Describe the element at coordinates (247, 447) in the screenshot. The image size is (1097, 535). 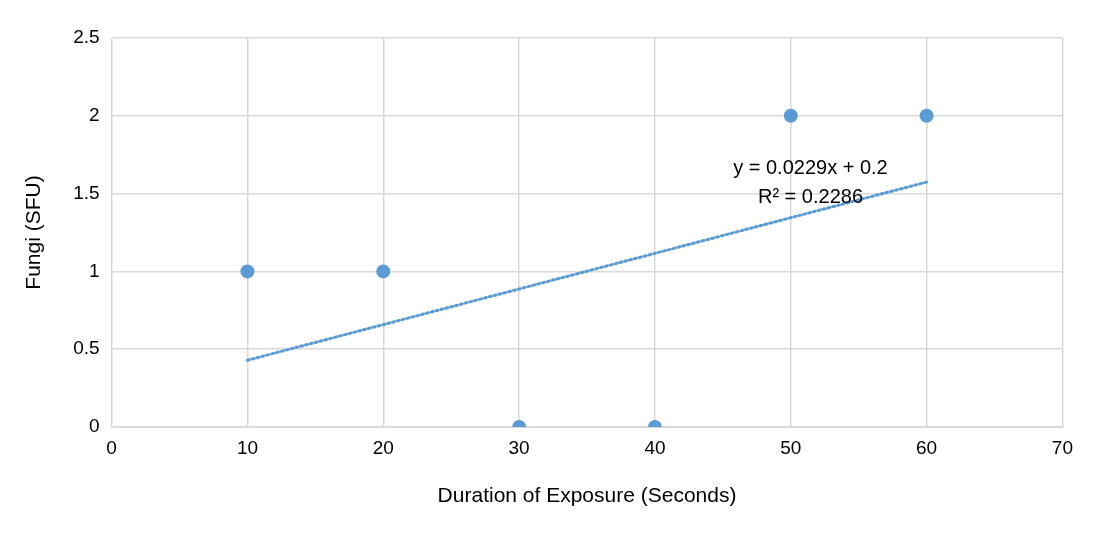
I see `x-tick-label: 10` at that location.